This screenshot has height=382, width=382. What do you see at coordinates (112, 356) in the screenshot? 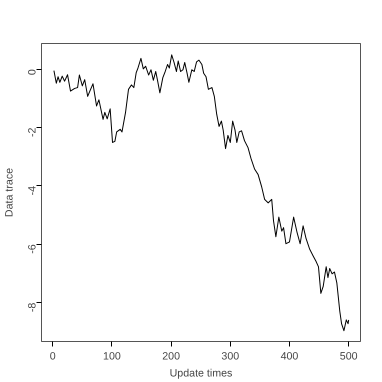
I see `x-tick-label: 100` at bounding box center [112, 356].